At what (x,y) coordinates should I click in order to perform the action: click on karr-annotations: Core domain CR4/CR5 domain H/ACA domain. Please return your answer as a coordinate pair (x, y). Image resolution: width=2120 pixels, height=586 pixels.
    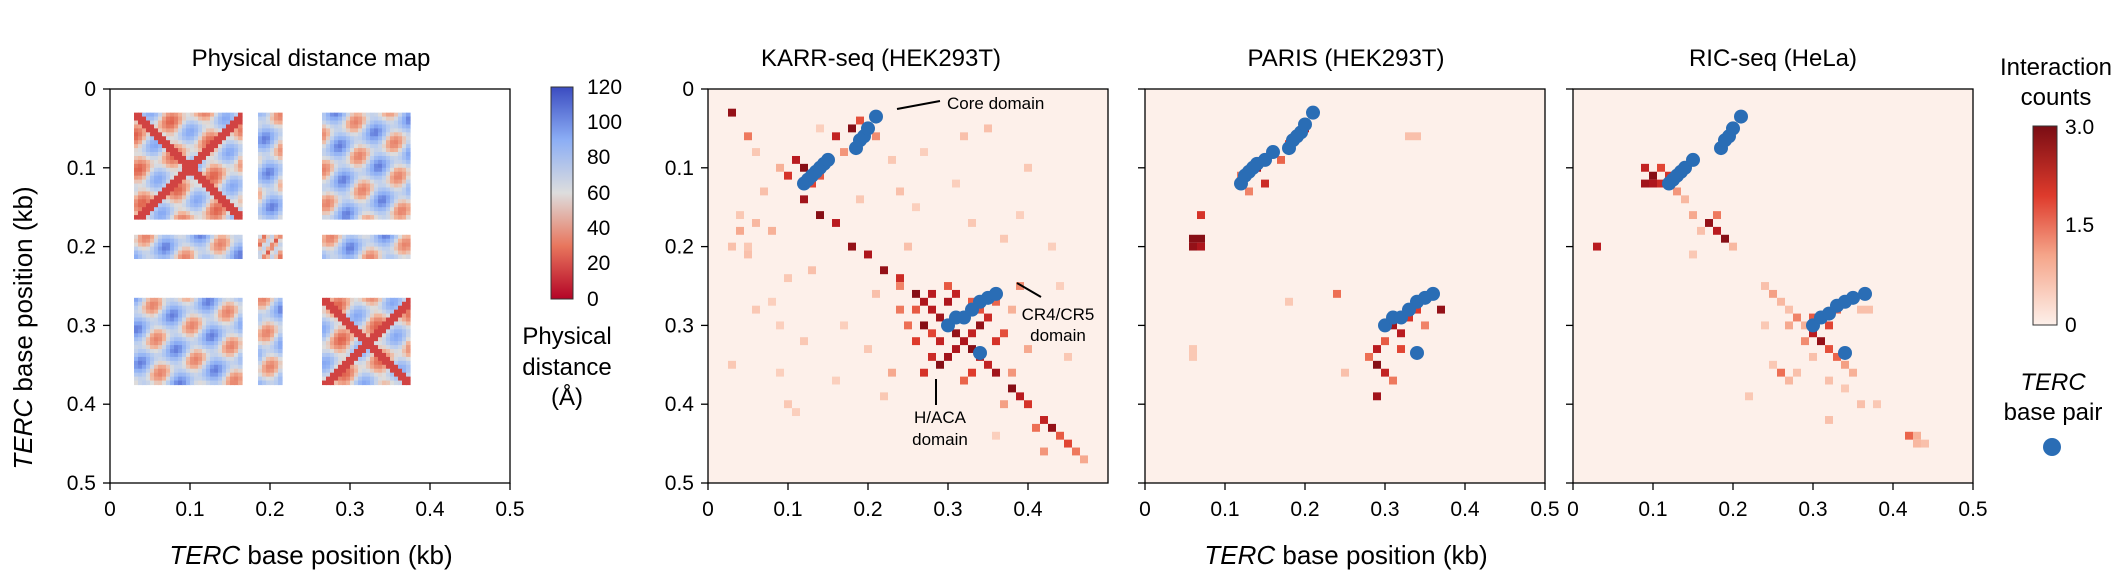
    Looking at the image, I should click on (995, 271).